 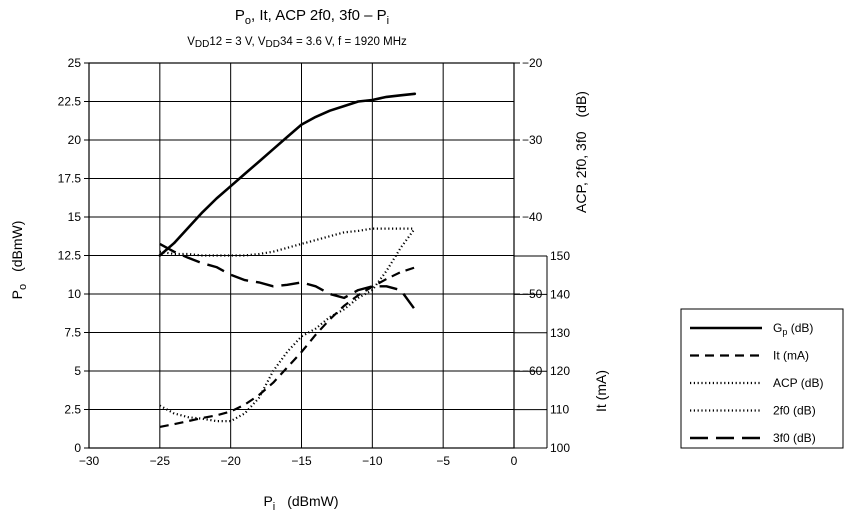 What do you see at coordinates (301, 461) in the screenshot?
I see `x-tick-label: −15` at bounding box center [301, 461].